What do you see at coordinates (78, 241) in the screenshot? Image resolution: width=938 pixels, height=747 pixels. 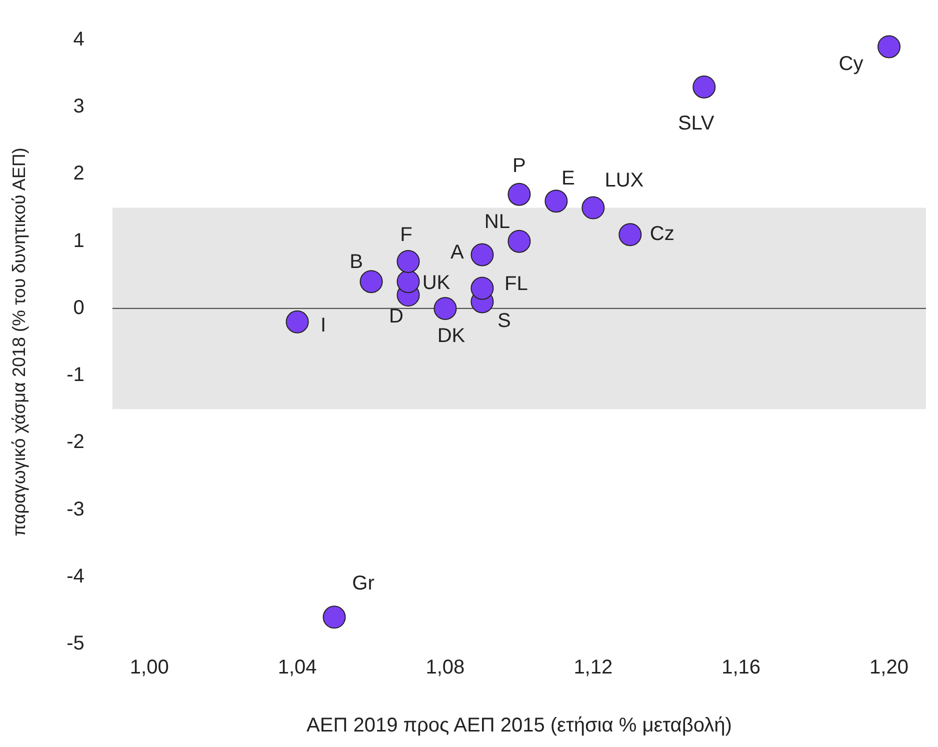 I see `y-tick-label: 1` at bounding box center [78, 241].